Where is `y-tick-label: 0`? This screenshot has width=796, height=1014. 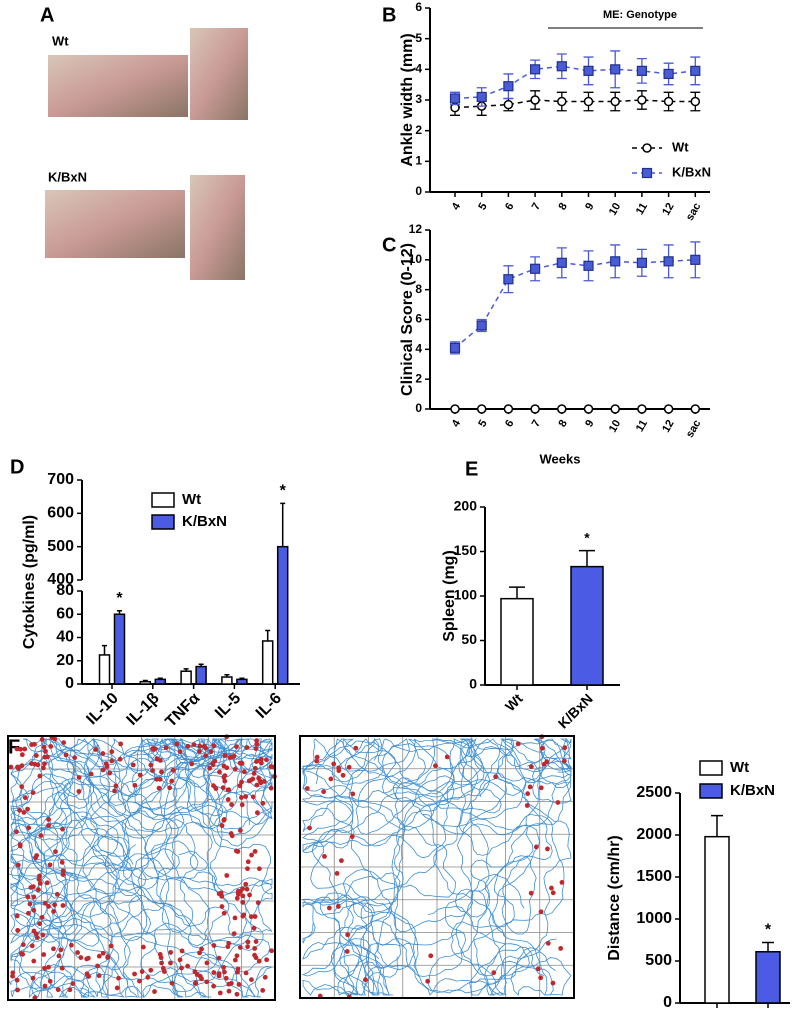 y-tick-label: 0 is located at coordinates (418, 408).